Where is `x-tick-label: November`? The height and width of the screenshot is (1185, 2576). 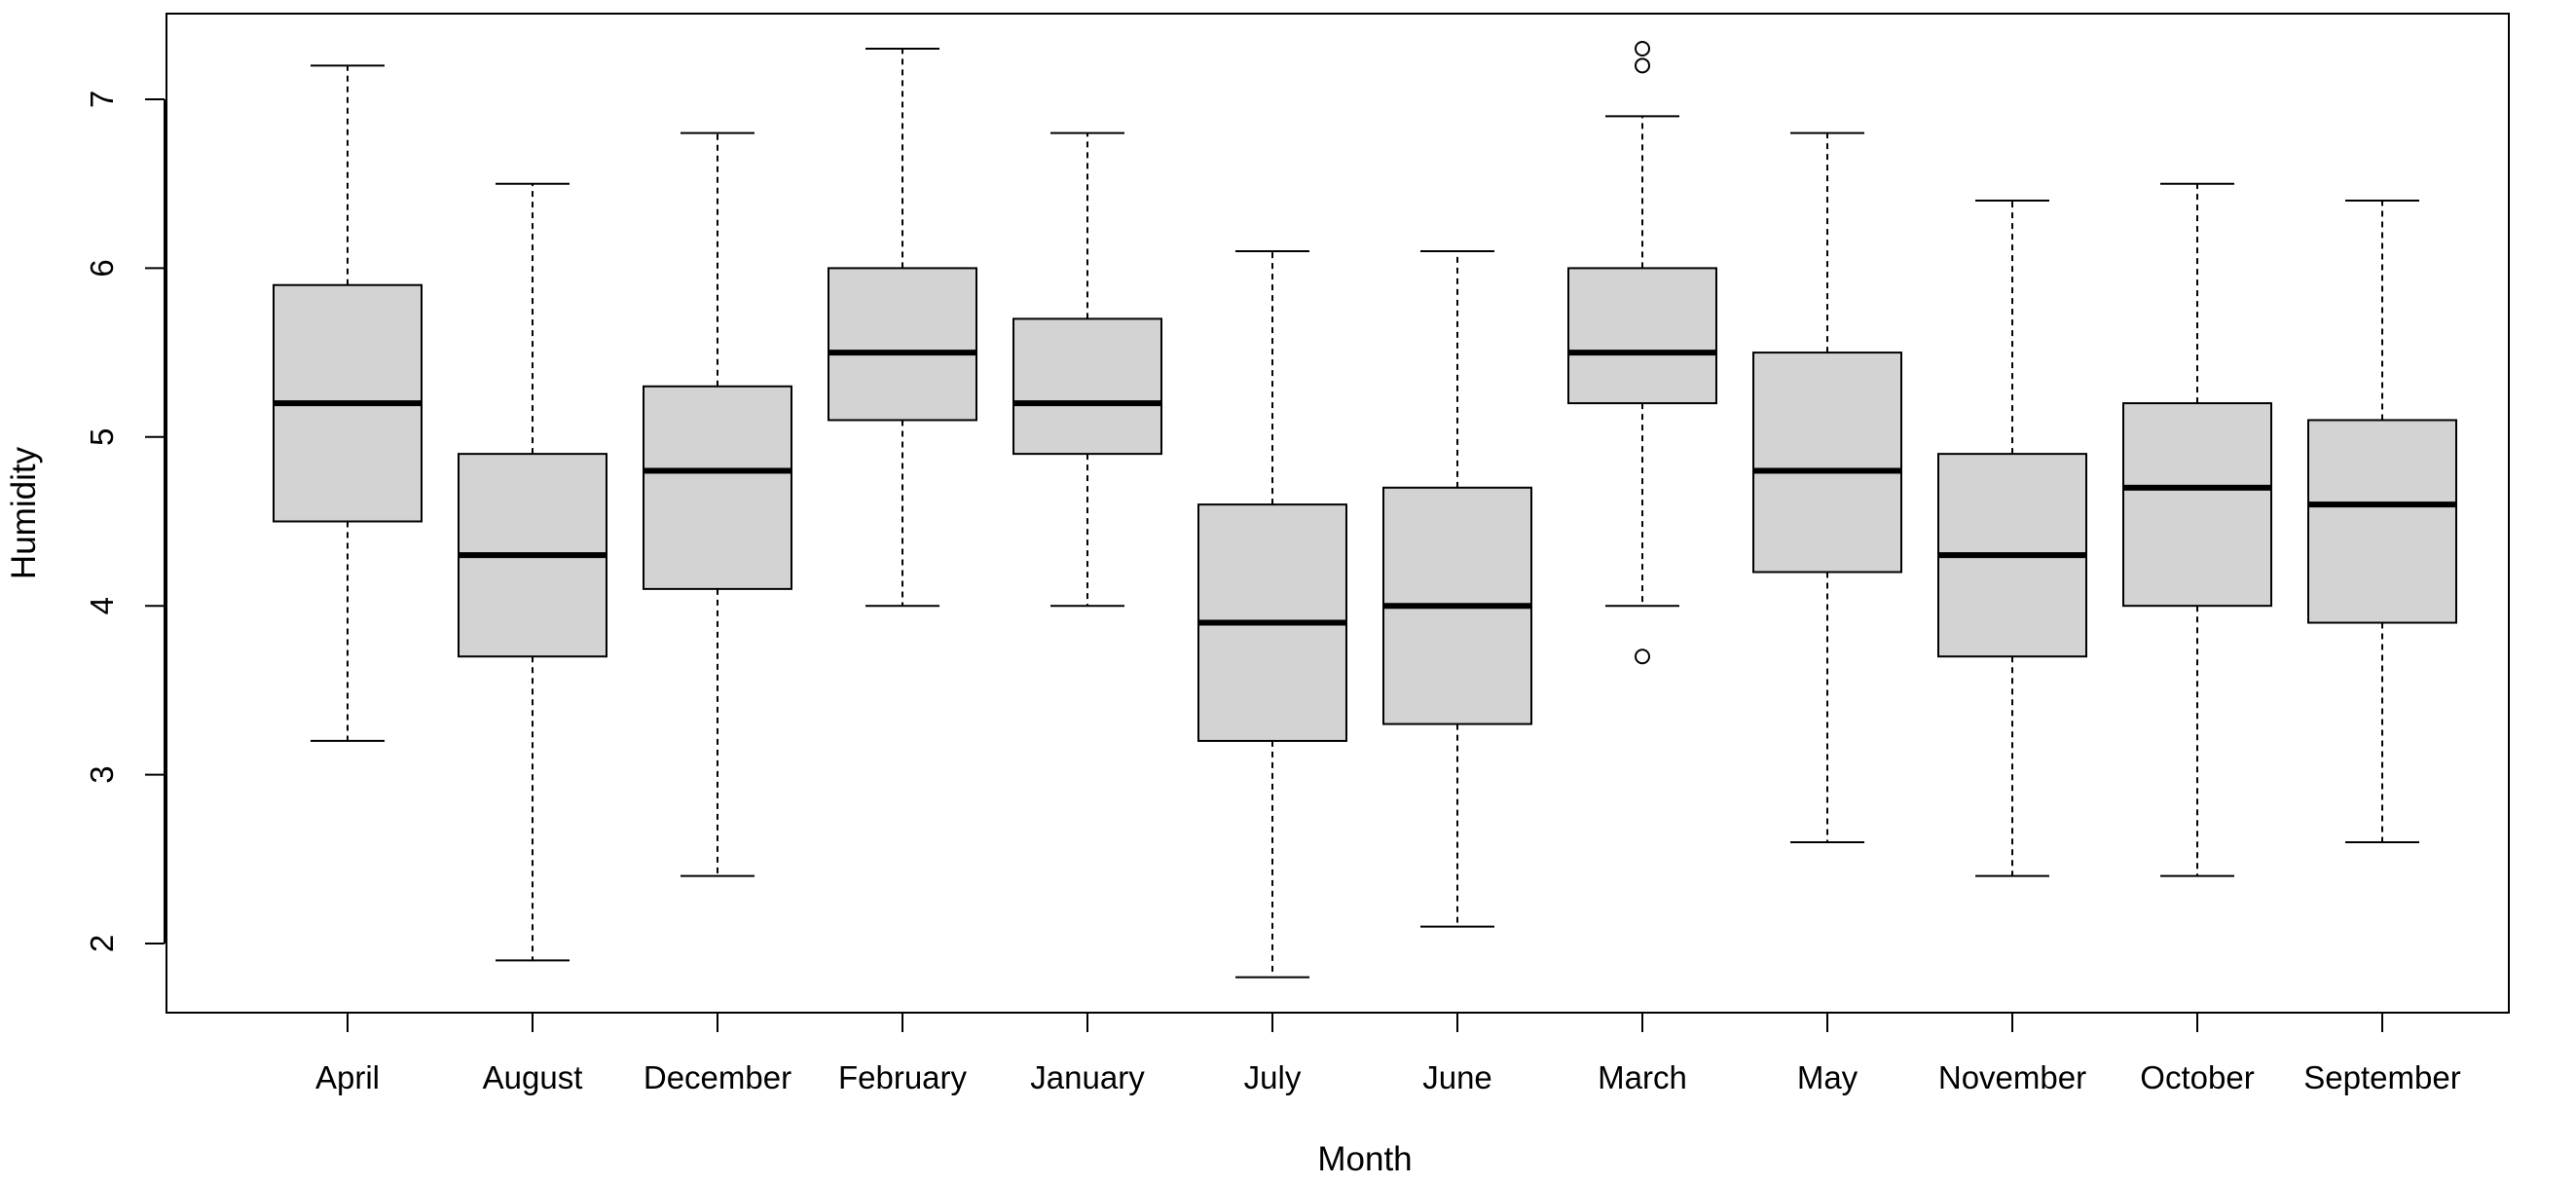 x-tick-label: November is located at coordinates (2012, 1077).